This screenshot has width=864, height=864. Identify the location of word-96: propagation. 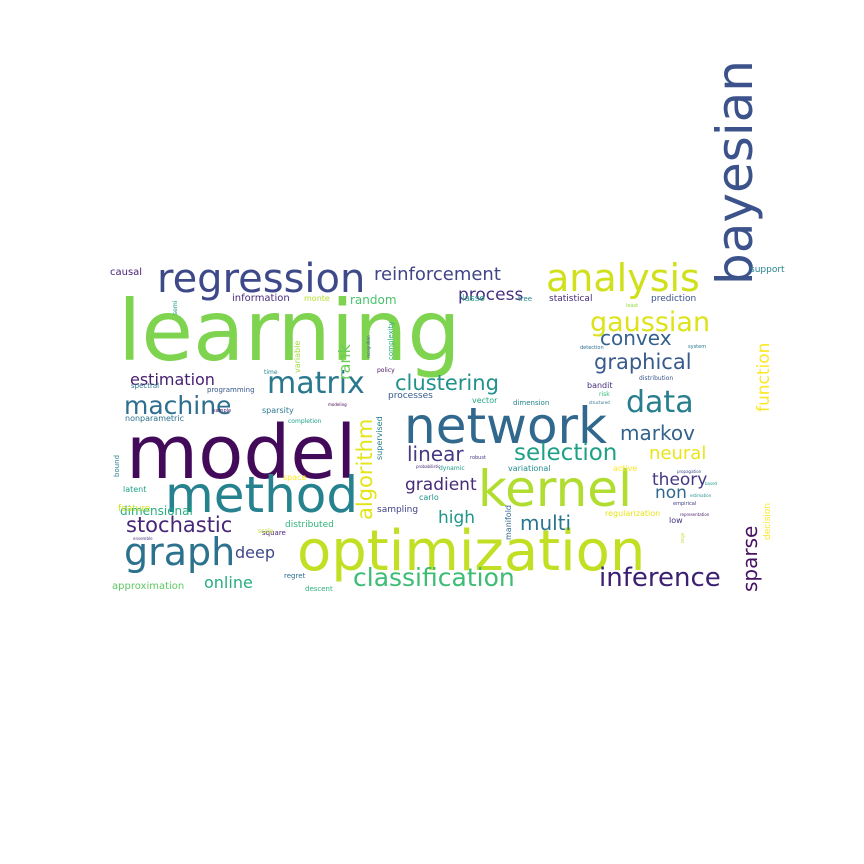
(689, 471).